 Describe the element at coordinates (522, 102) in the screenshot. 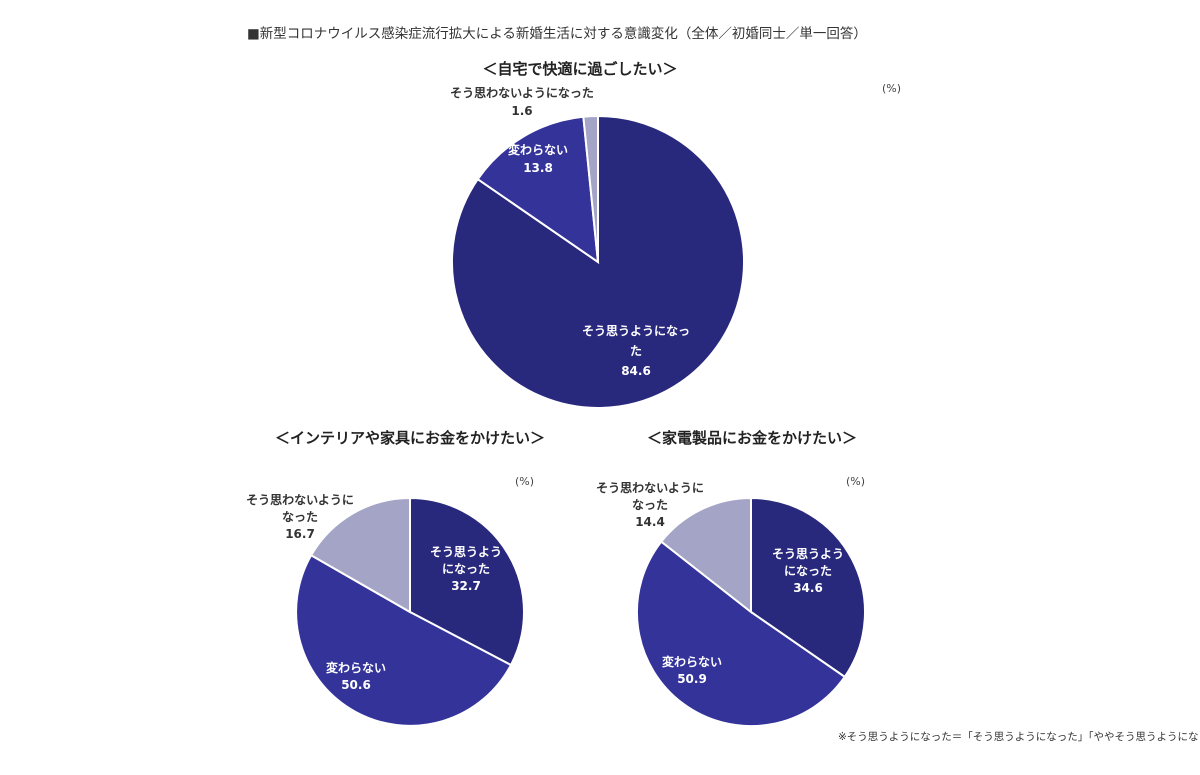

I see `chart-1-label-decrease: そう思わないようになった 1.6` at that location.